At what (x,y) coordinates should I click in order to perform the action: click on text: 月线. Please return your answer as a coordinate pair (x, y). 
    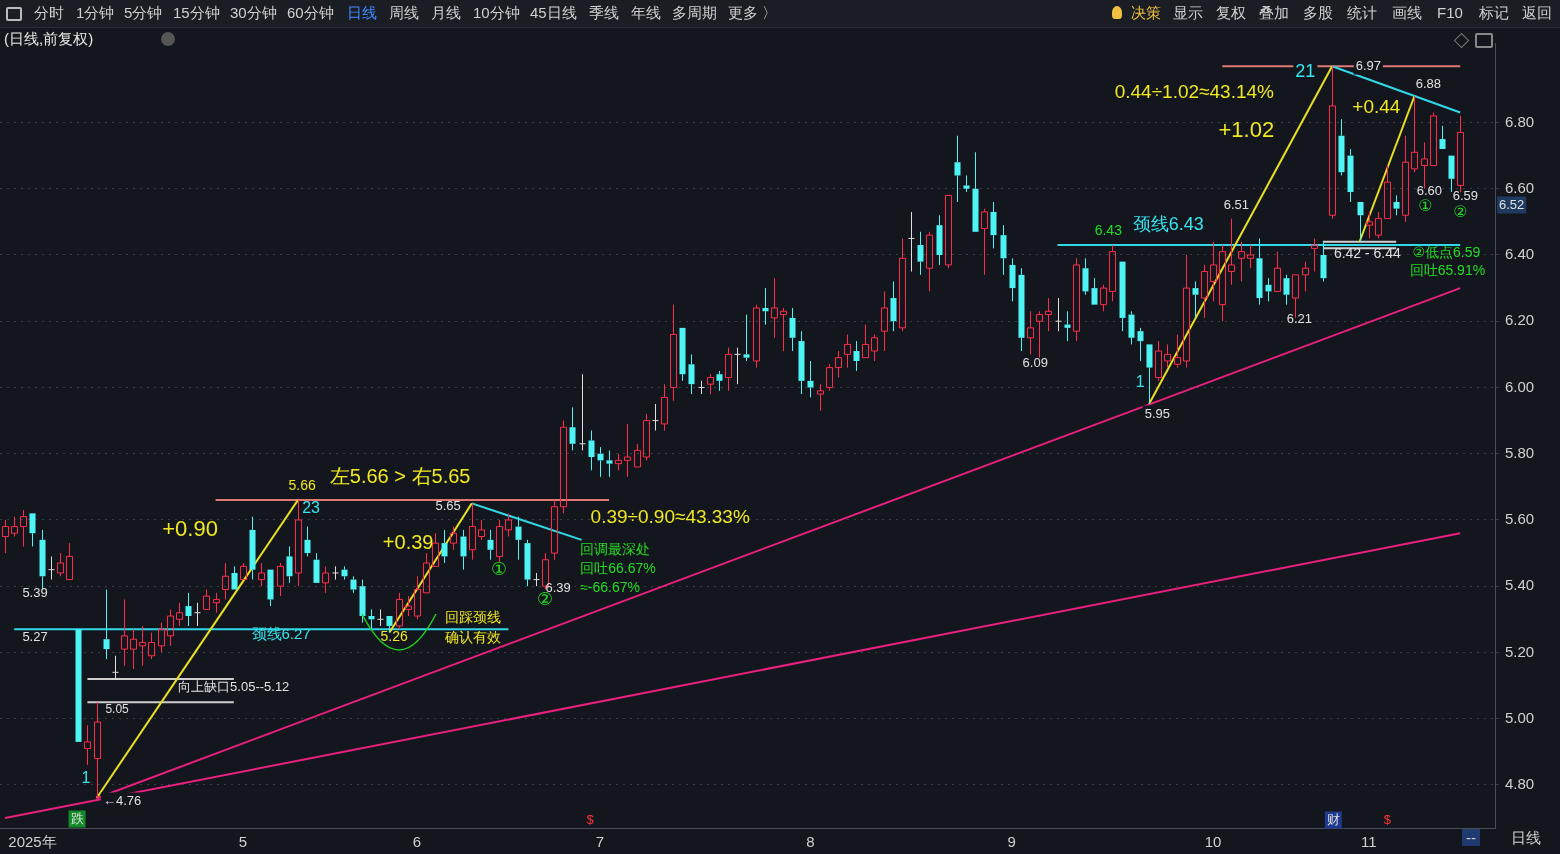
    Looking at the image, I should click on (446, 13).